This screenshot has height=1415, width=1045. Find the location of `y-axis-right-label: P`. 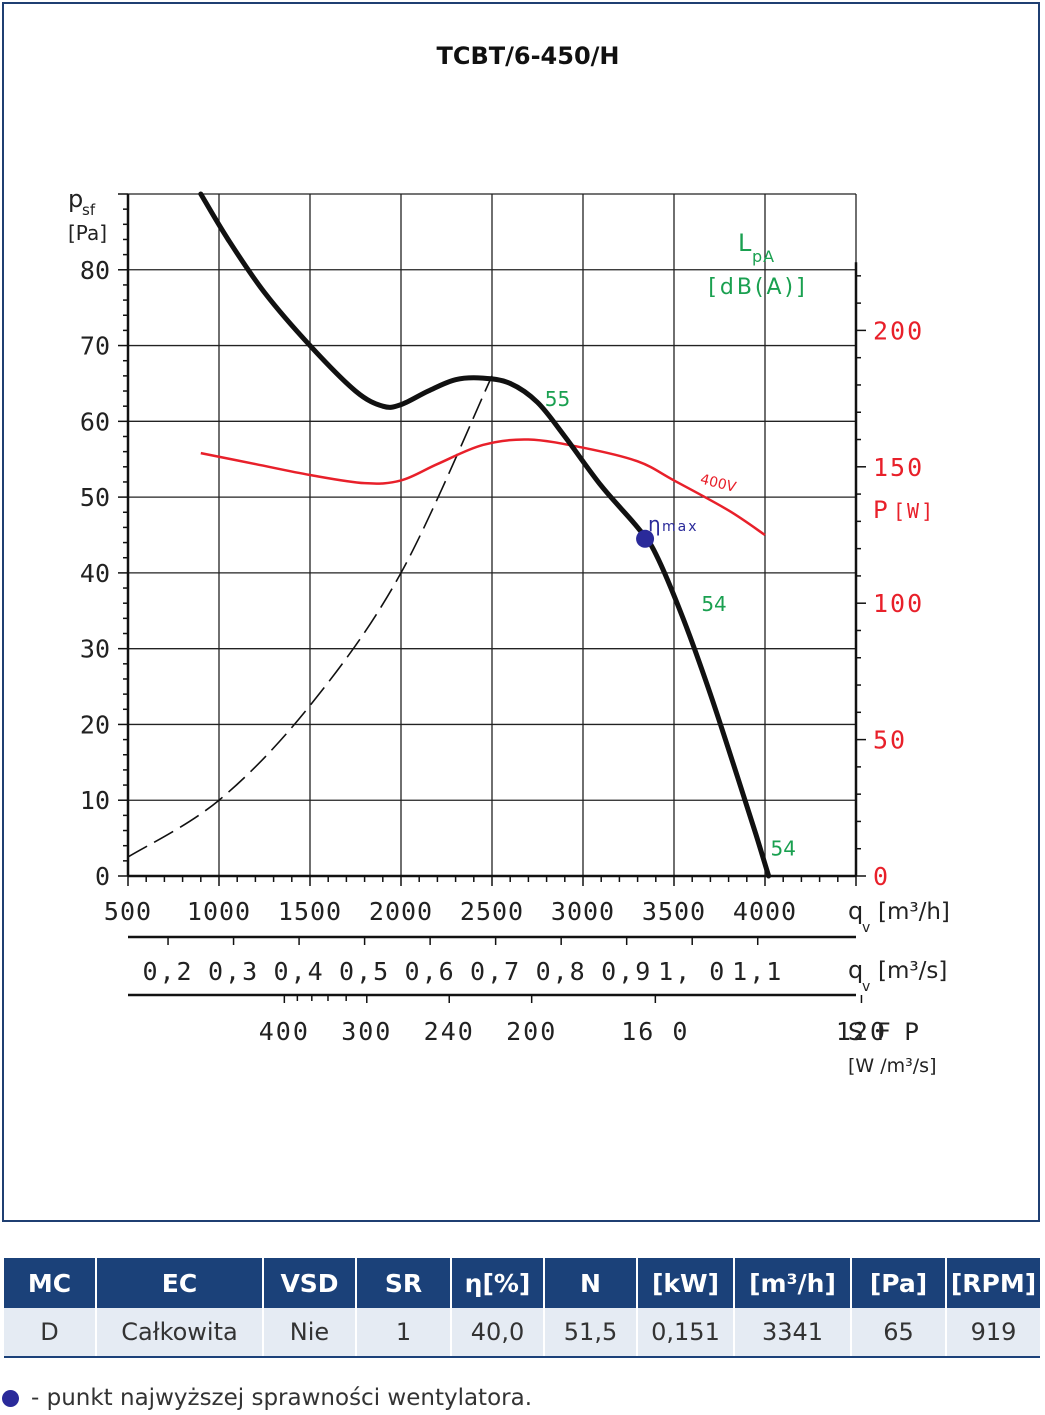

y-axis-right-label: P is located at coordinates (880, 510).